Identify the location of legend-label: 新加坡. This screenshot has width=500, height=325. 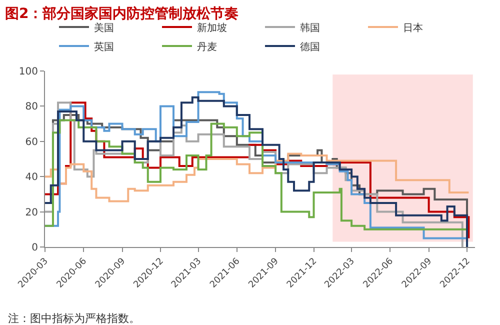
(212, 28).